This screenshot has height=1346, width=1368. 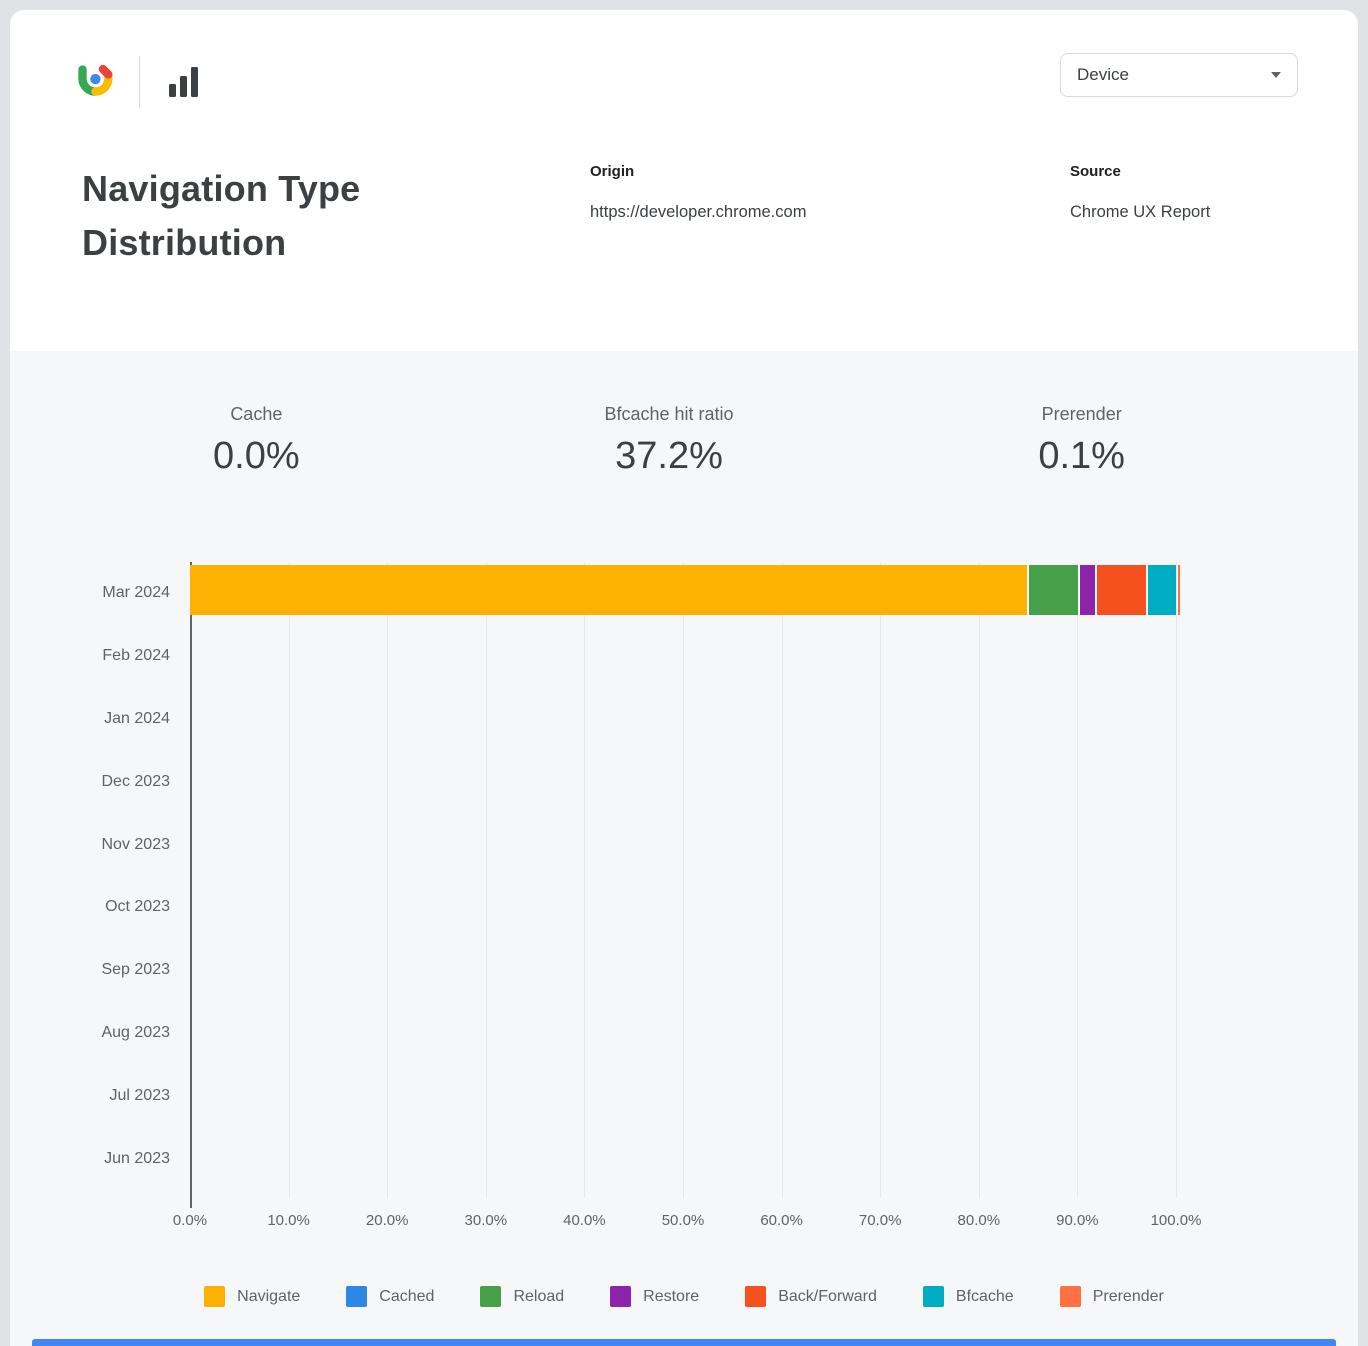 What do you see at coordinates (95, 82) in the screenshot?
I see `crux-logo-icon` at bounding box center [95, 82].